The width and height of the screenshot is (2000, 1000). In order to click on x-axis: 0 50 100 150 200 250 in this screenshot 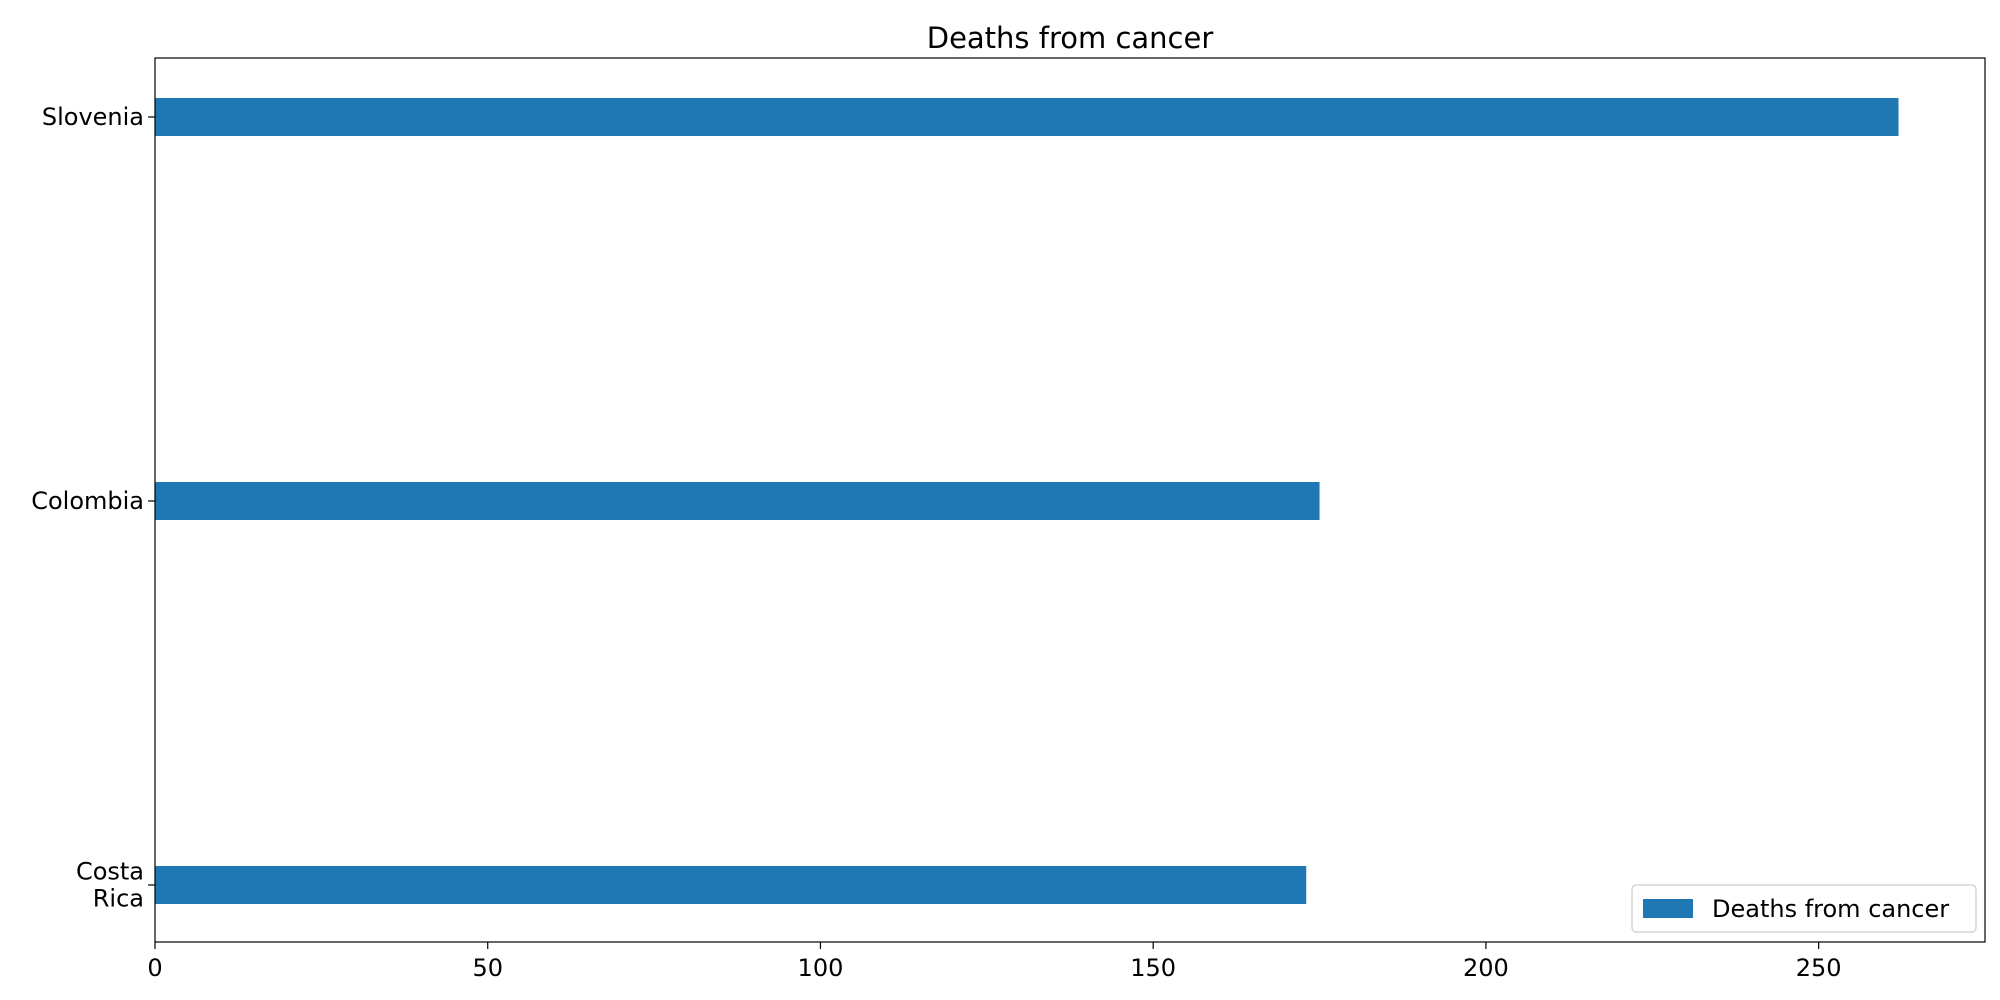, I will do `click(994, 962)`.